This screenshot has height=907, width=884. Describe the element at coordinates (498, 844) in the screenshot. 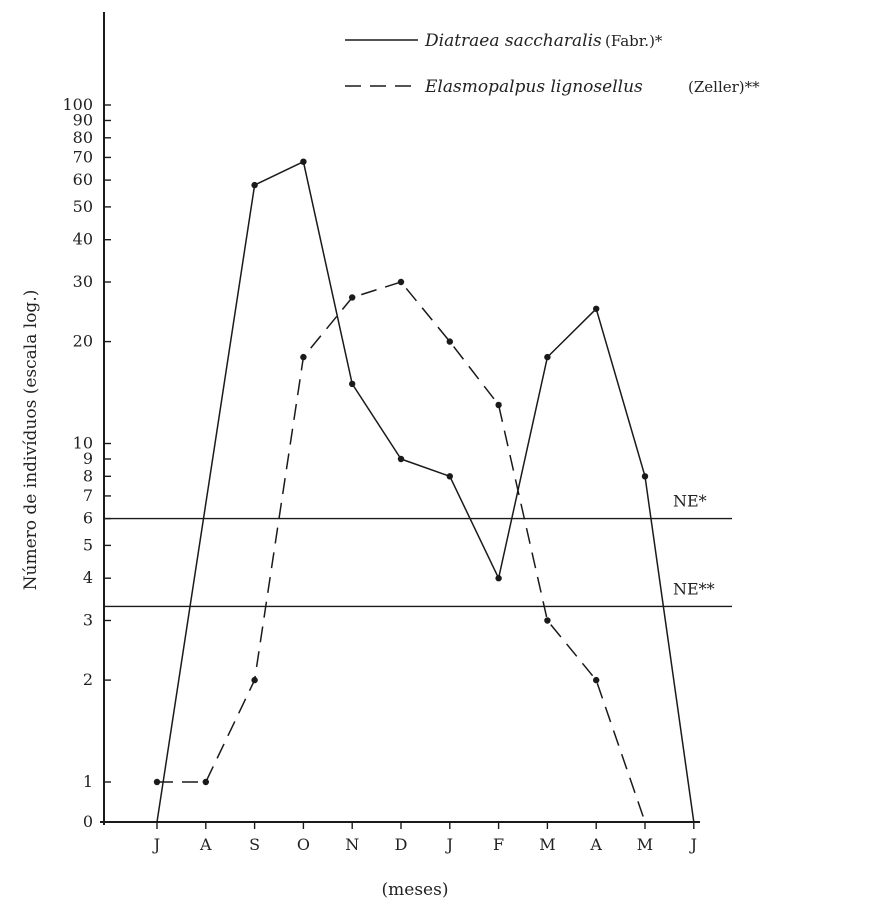

I see `x-tick-label: F` at that location.